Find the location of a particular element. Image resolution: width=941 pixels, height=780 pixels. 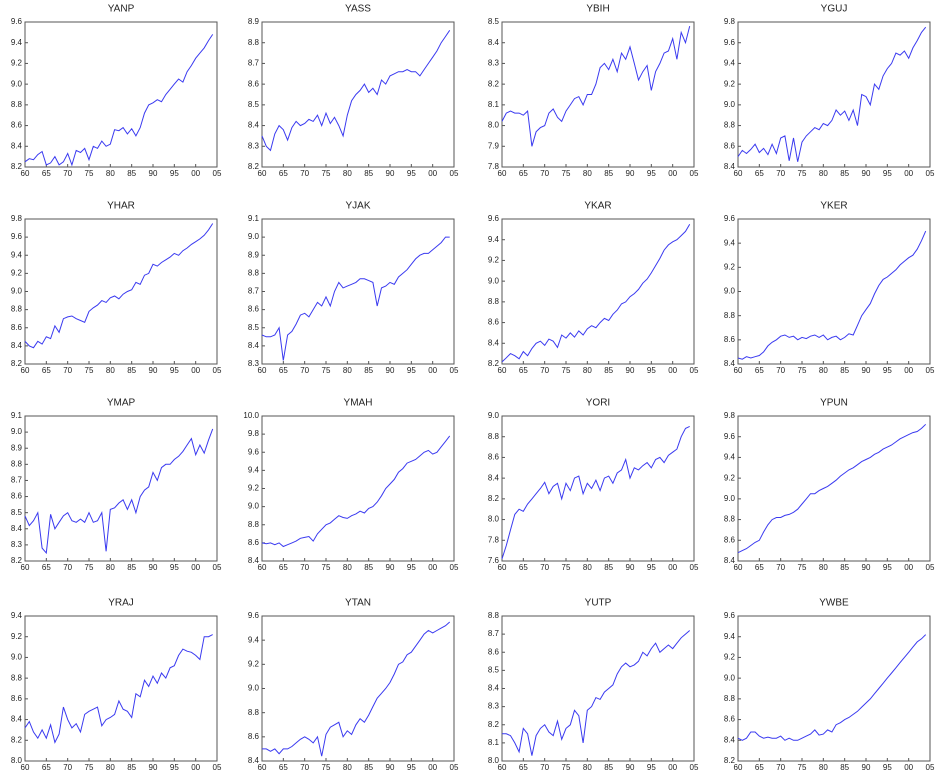

y-tick-label: 8.9 is located at coordinates (254, 254).